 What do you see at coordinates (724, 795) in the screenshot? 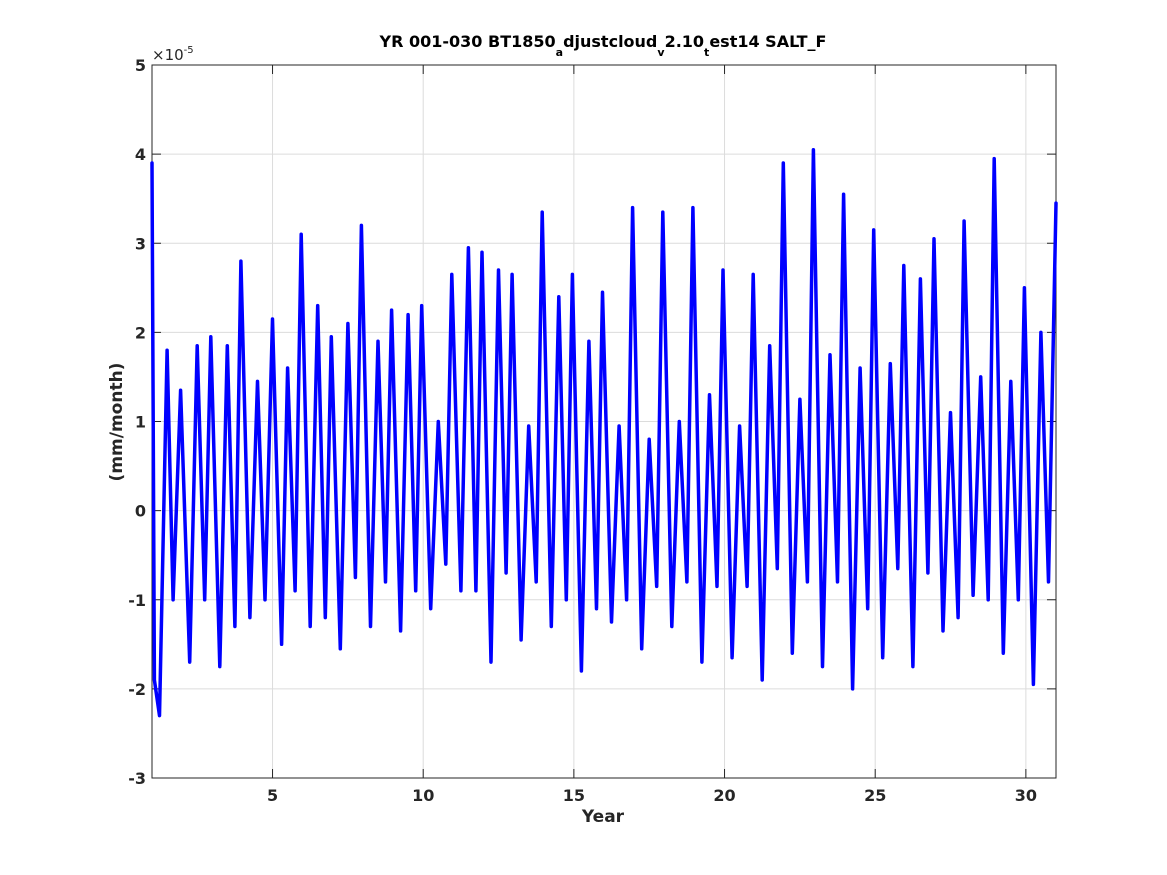
I see `x-tick-label: 20` at bounding box center [724, 795].